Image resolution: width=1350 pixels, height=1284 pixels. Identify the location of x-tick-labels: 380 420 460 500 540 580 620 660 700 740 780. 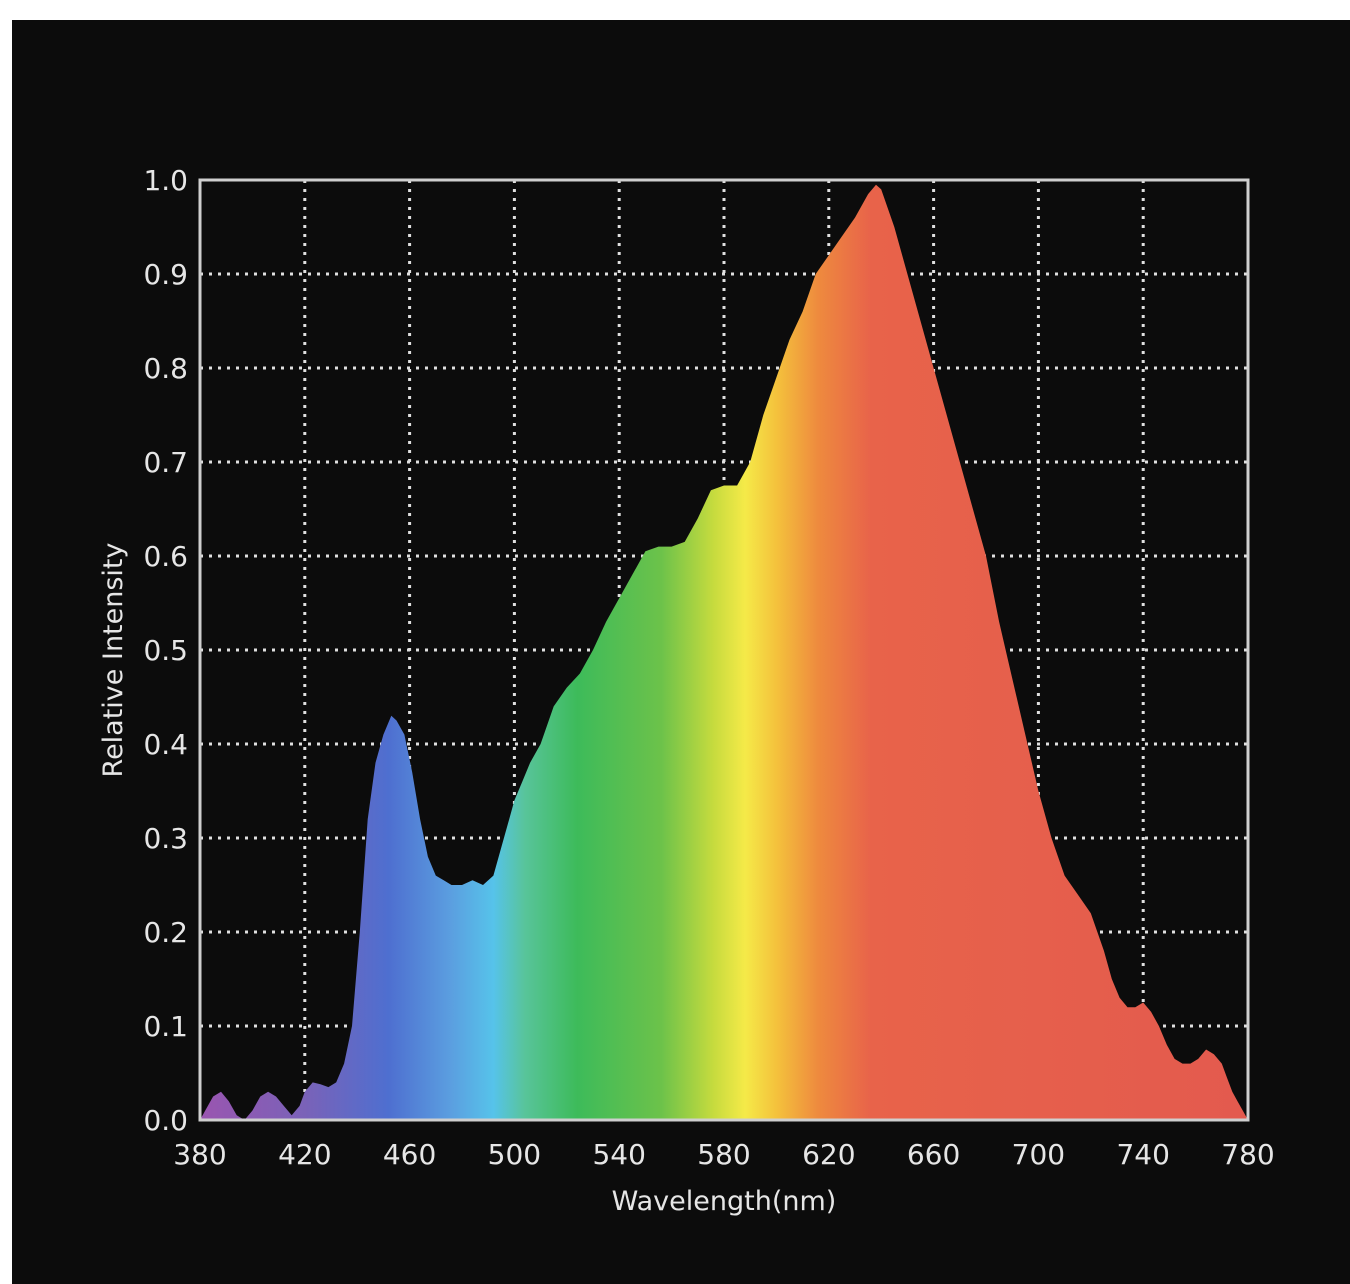
(723, 1154).